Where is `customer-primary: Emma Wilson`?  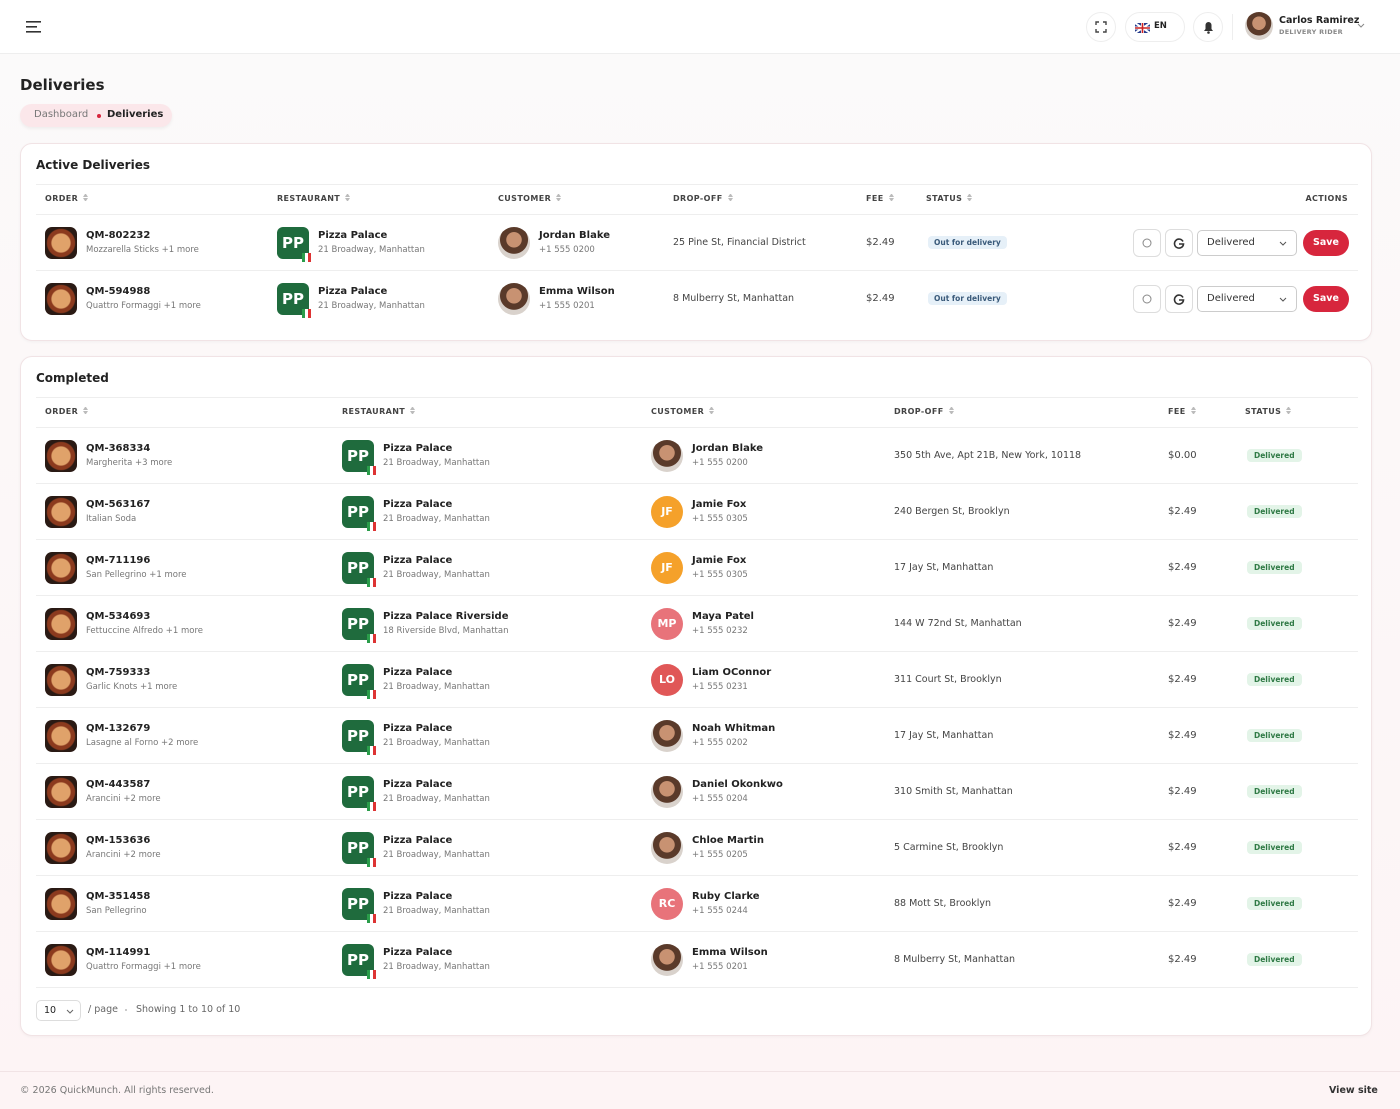 customer-primary: Emma Wilson is located at coordinates (577, 291).